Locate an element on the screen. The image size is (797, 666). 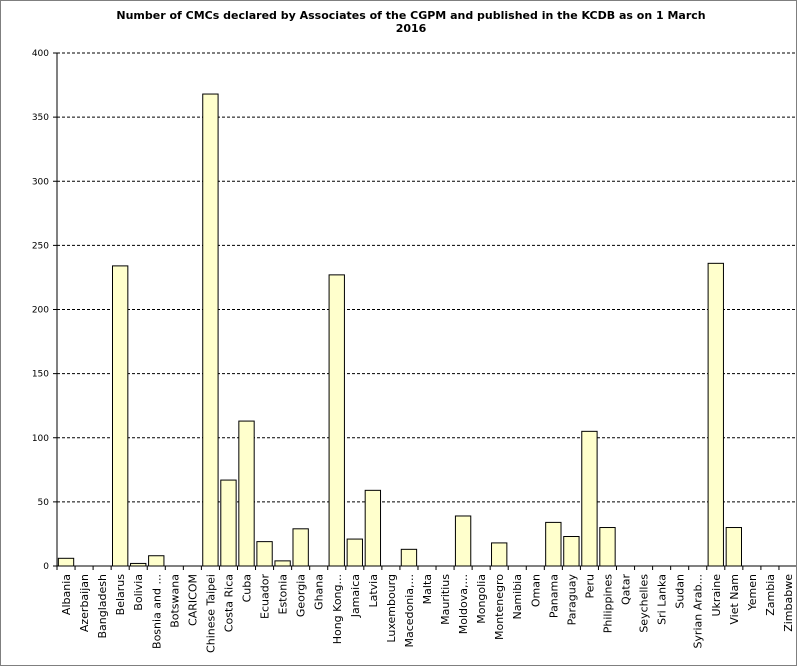
y-tick-label: 50 is located at coordinates (44, 503).